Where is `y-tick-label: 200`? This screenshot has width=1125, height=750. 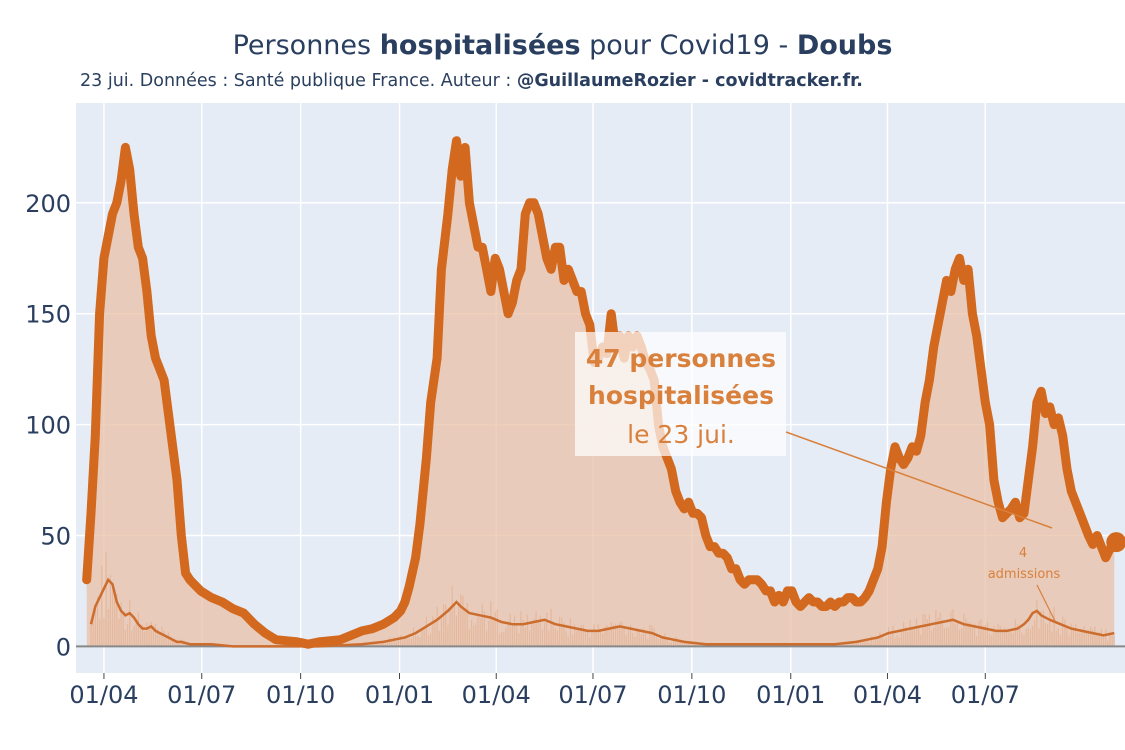
y-tick-label: 200 is located at coordinates (48, 204).